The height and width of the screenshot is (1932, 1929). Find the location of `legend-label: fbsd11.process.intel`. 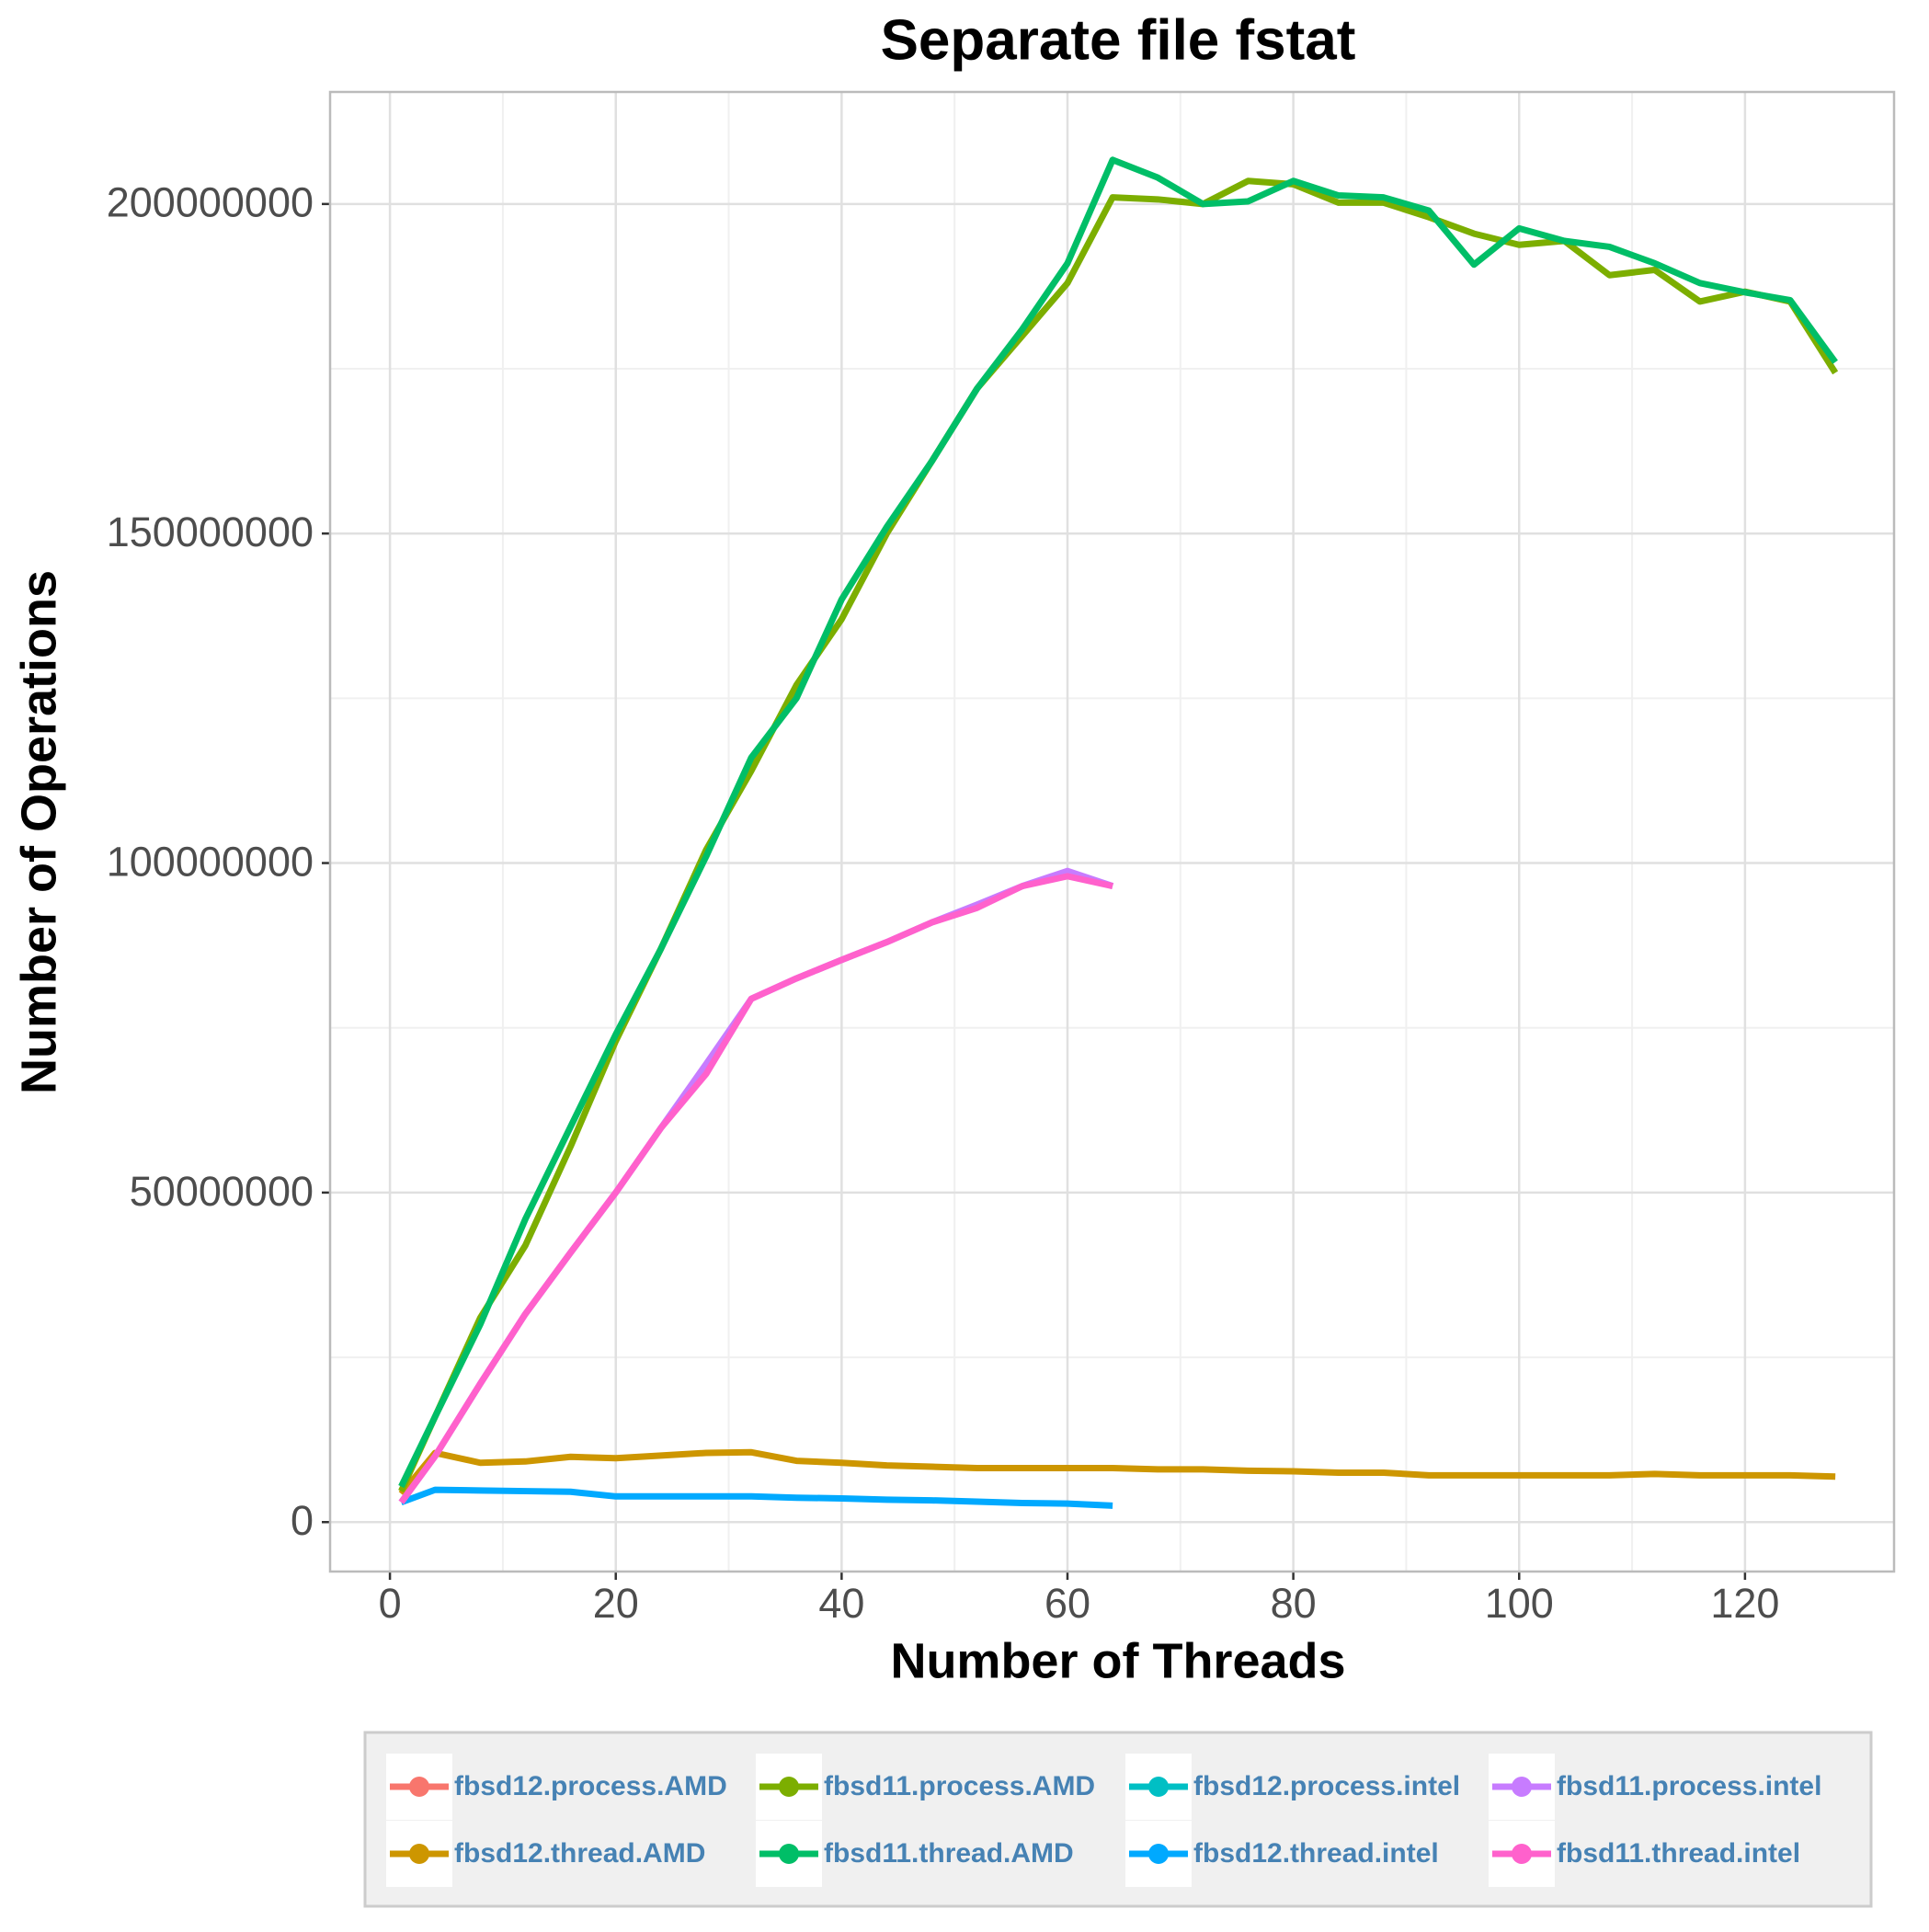

legend-label: fbsd11.process.intel is located at coordinates (1689, 1786).